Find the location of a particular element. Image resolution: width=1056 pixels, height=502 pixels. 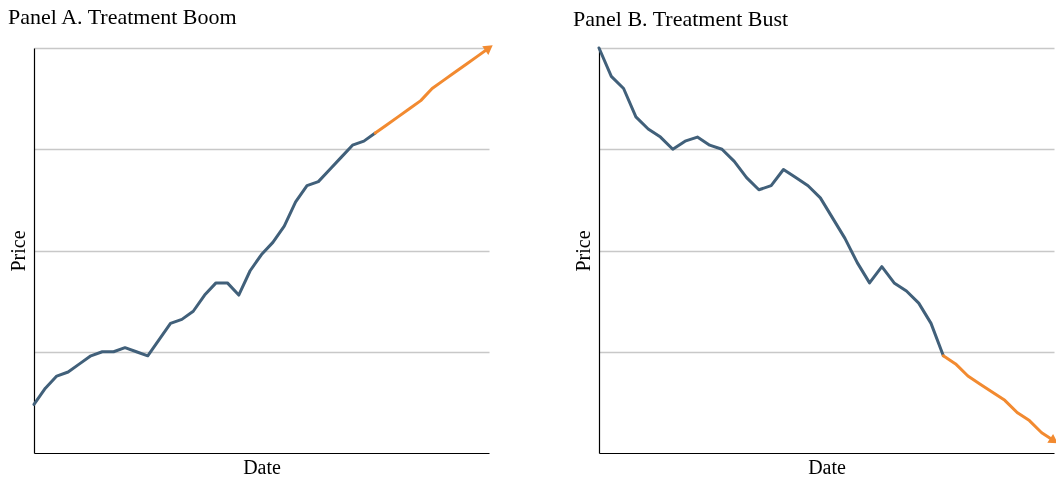

chart-title: Panel A. Treatment Boom is located at coordinates (122, 17).